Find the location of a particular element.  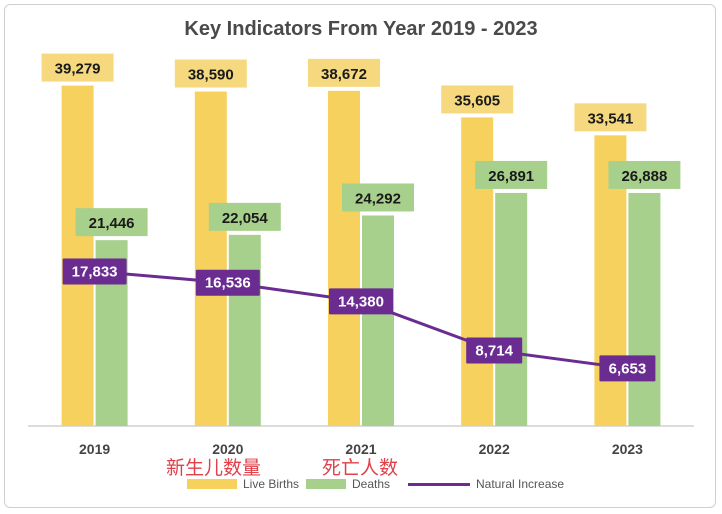

annotation-live-births-cn: 新生儿数量 is located at coordinates (214, 468).